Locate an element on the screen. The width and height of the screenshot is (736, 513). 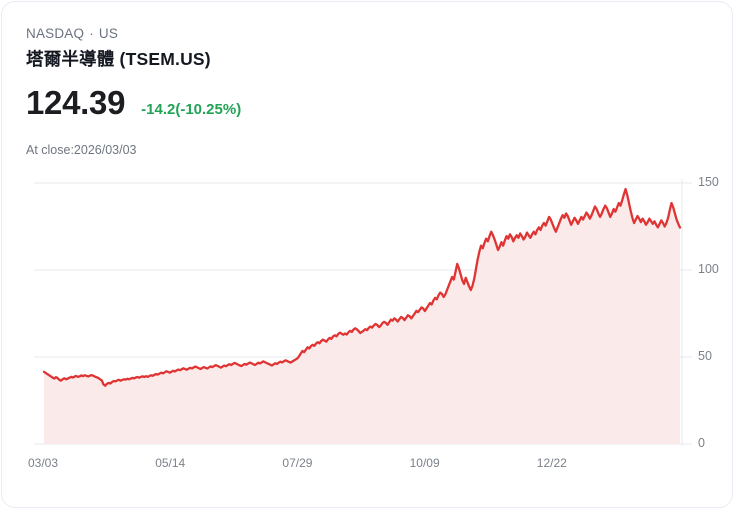
price-change: -14.2(-10.25%) is located at coordinates (191, 109).